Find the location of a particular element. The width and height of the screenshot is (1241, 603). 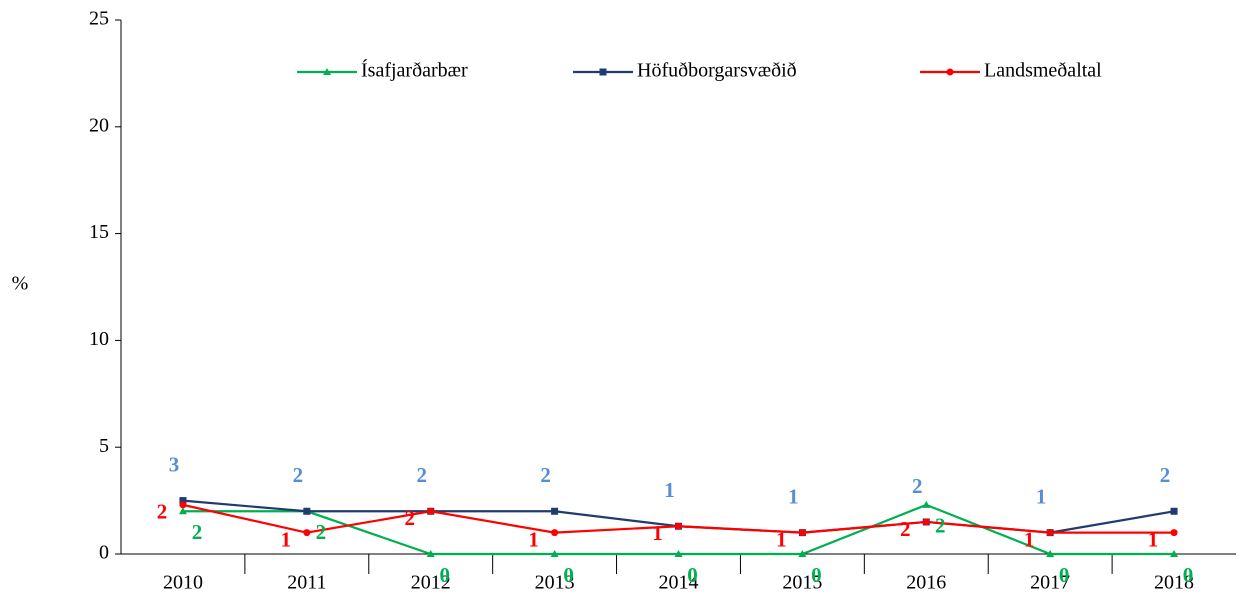

y-tick-label: 15 is located at coordinates (99, 232).